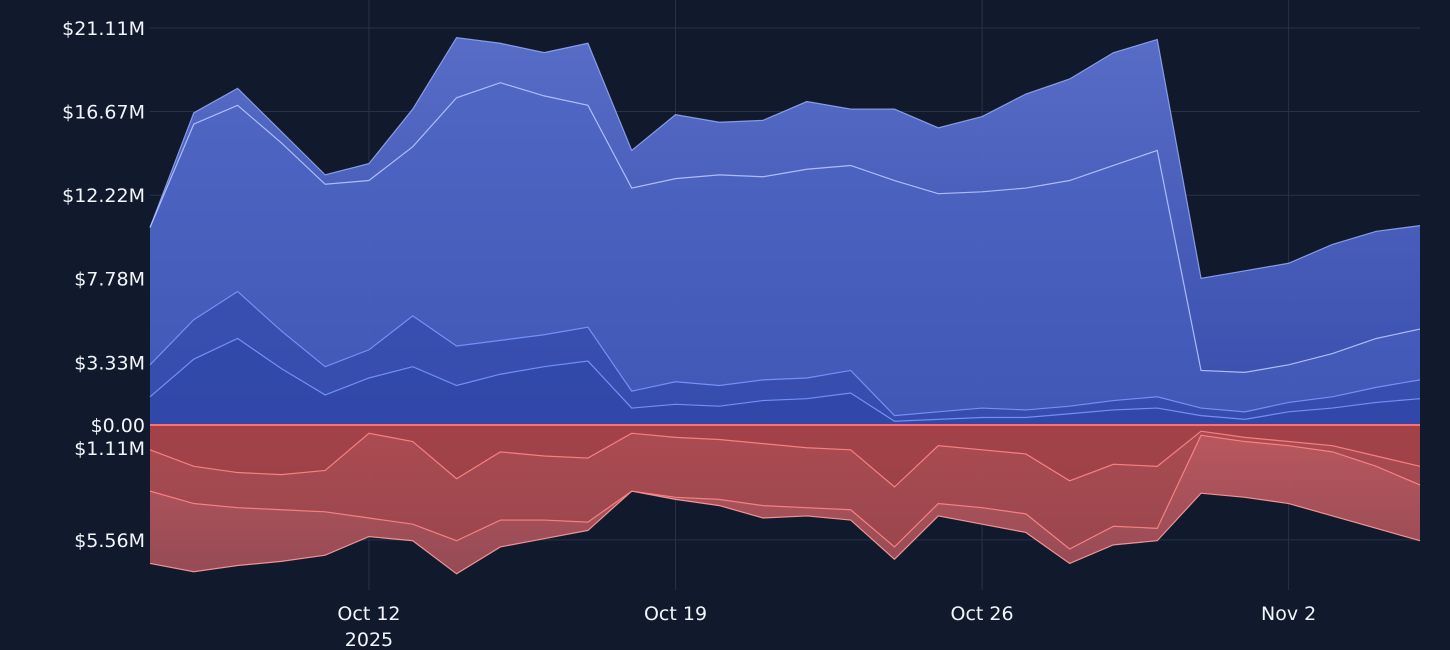 The image size is (1450, 650). I want to click on y-tick-label-top-5: $0.00, so click(118, 426).